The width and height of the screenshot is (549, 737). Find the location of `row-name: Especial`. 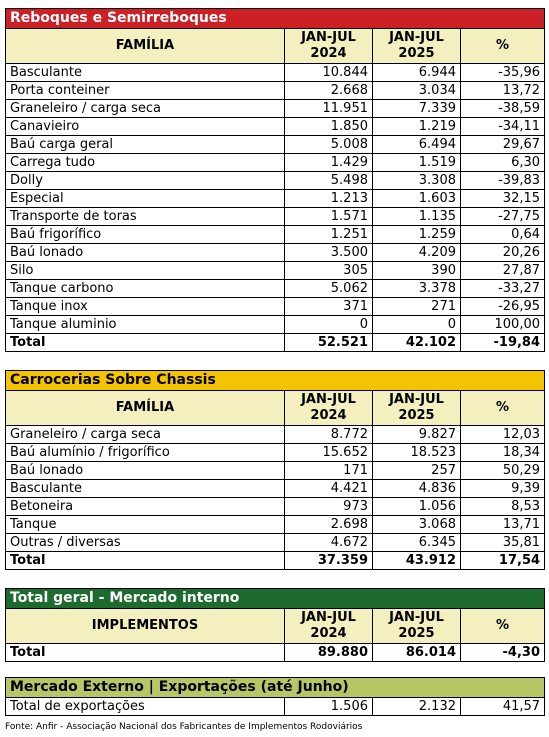

row-name: Especial is located at coordinates (145, 198).